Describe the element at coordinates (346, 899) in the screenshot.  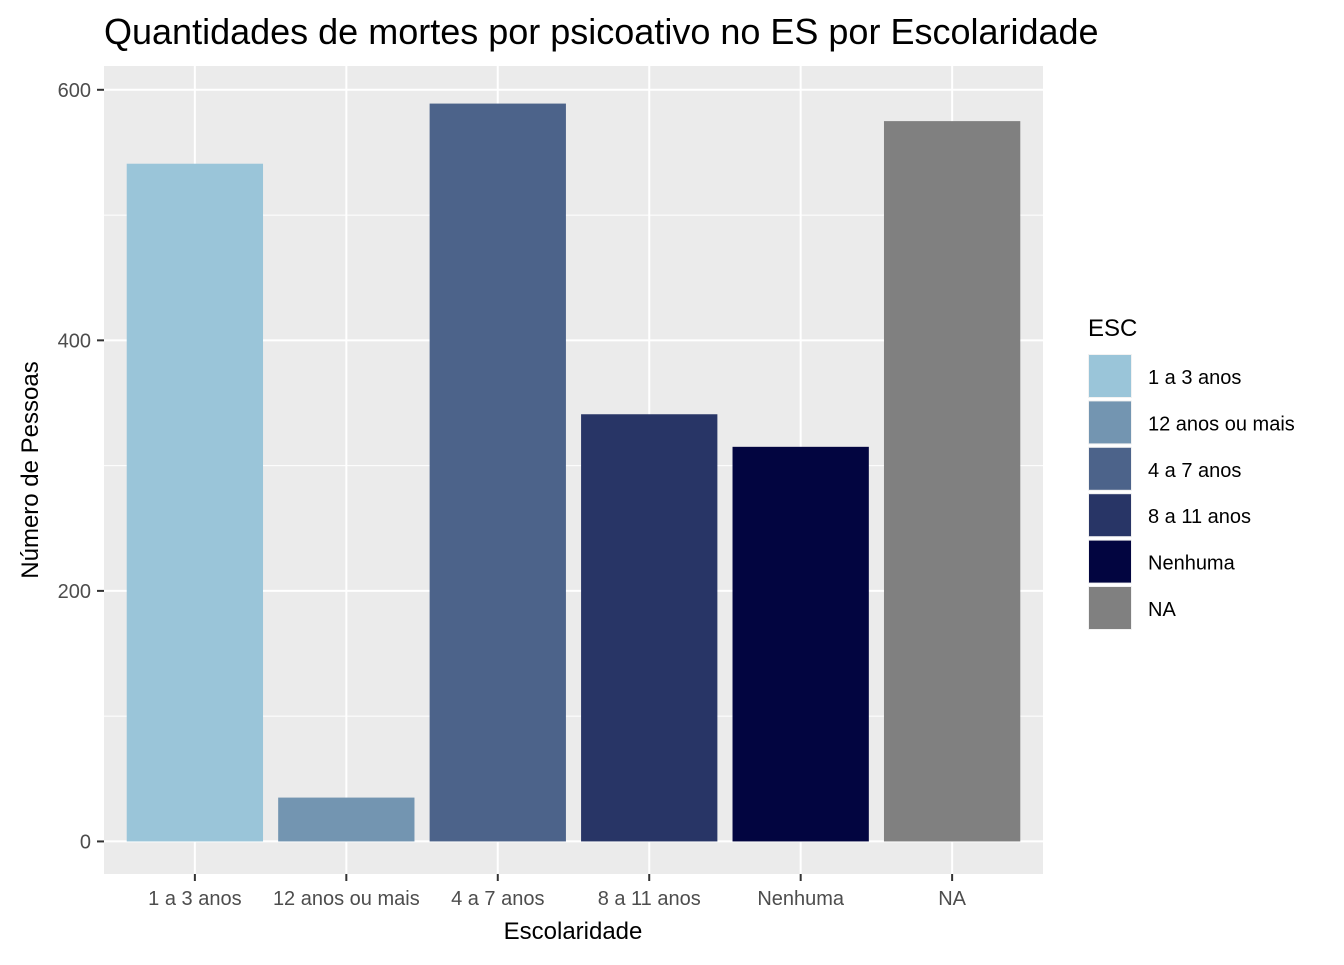
I see `x-tick-label: 12 anos ou mais` at that location.